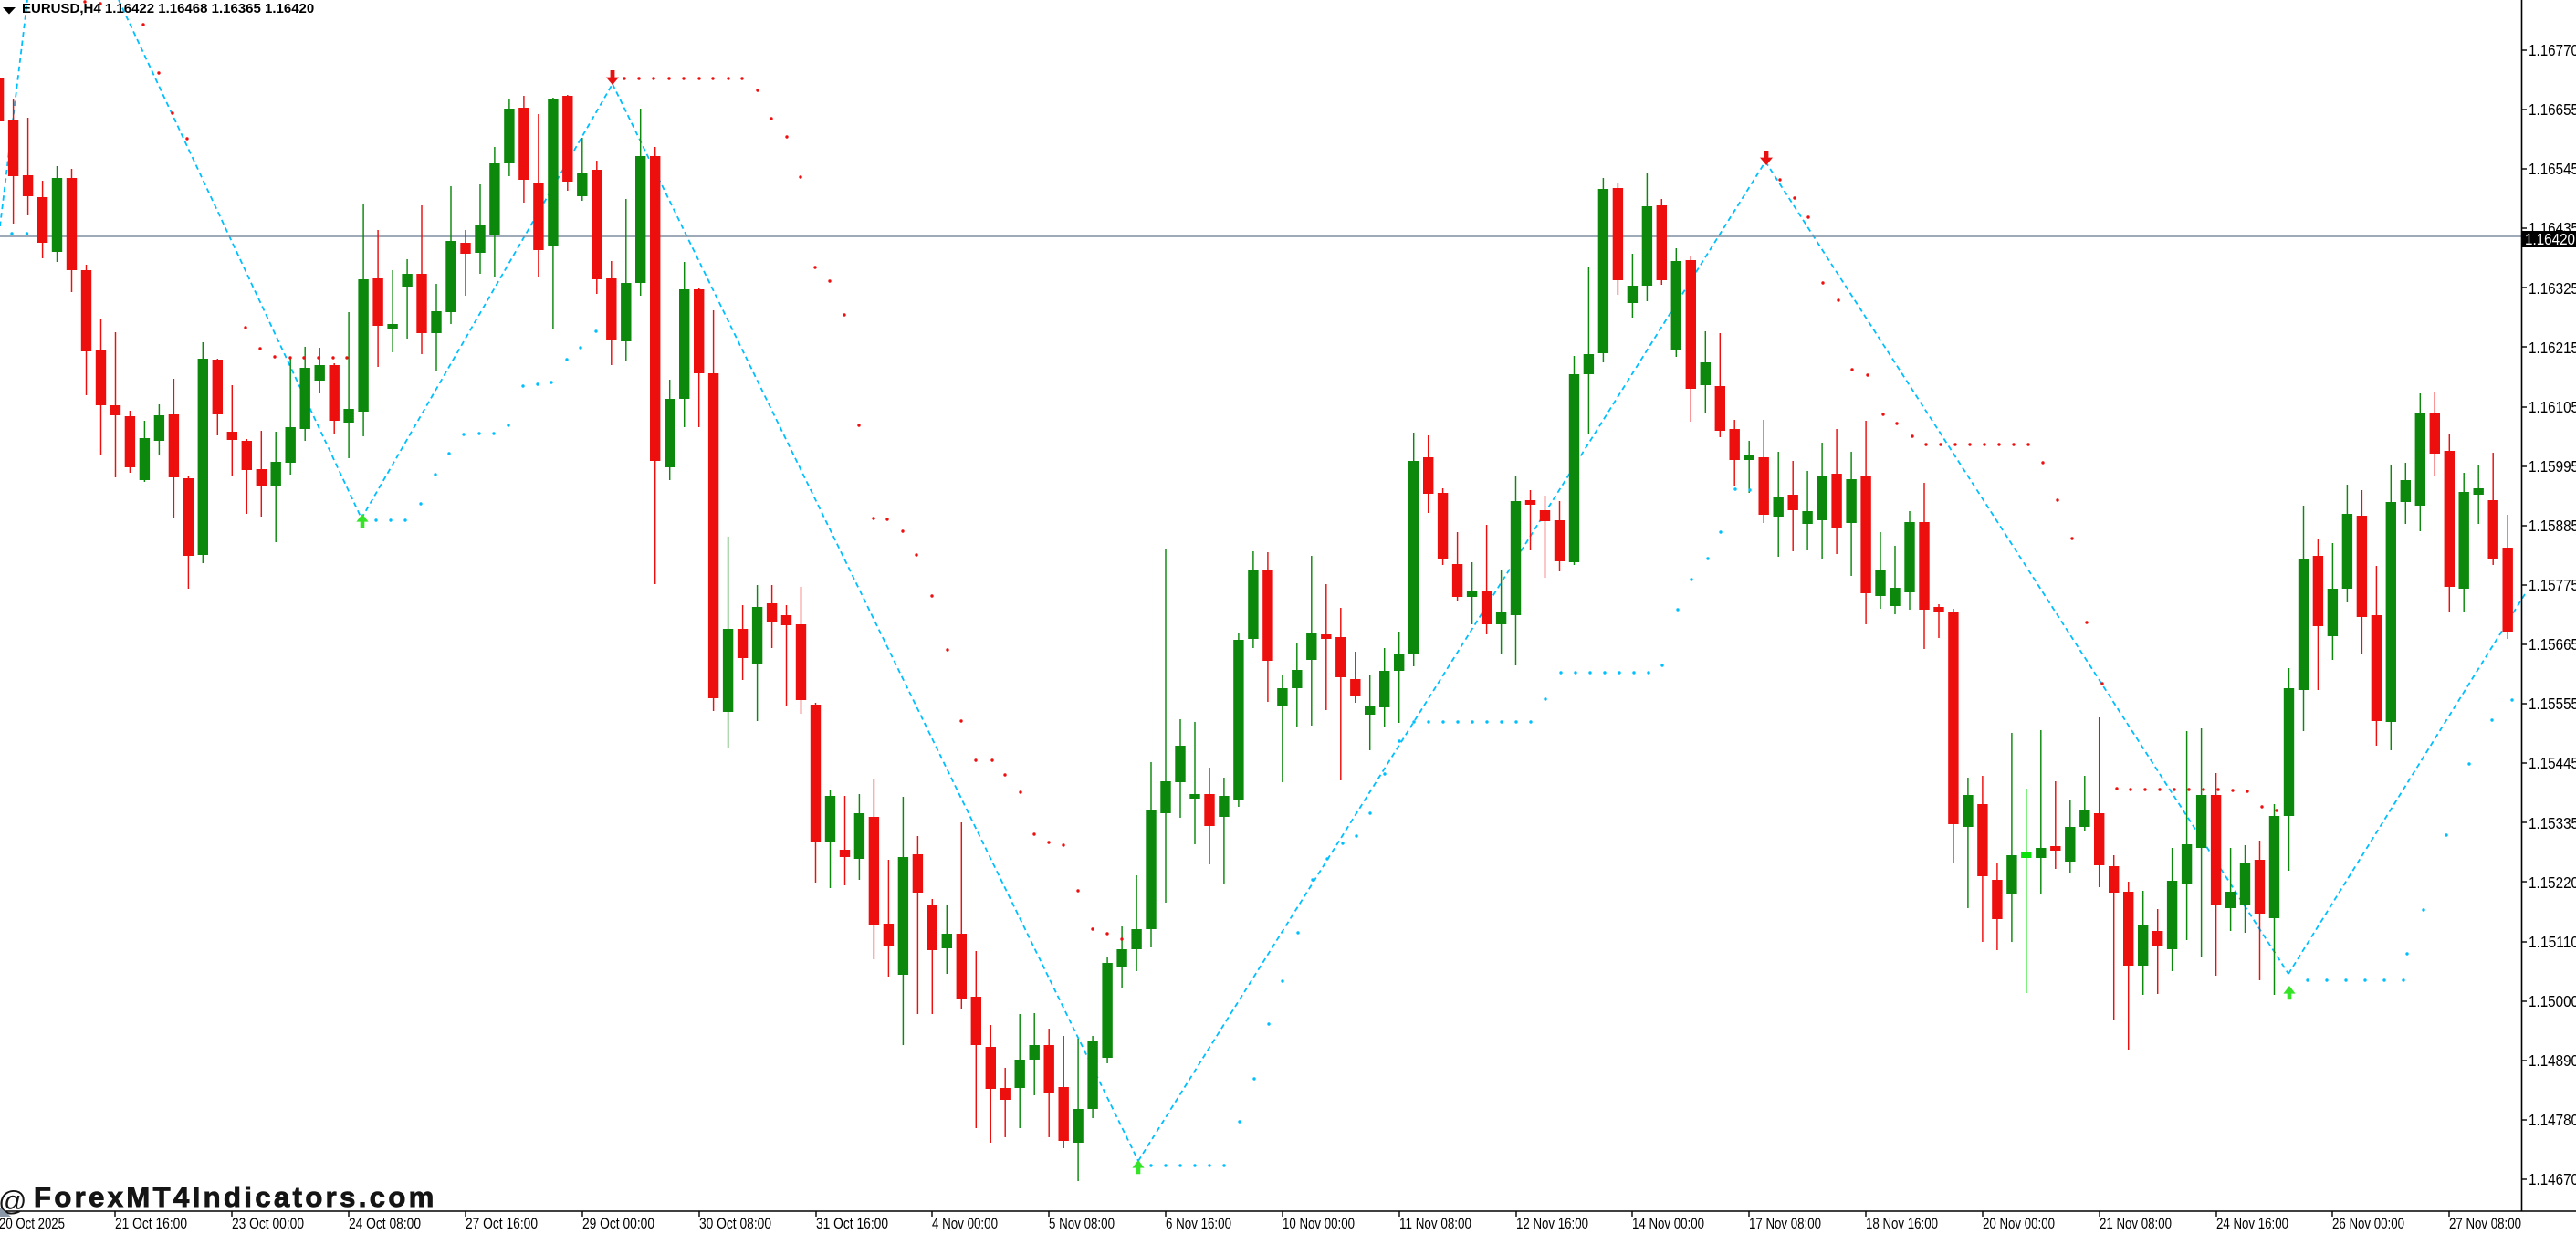 The width and height of the screenshot is (2576, 1234). I want to click on svg-text: 1.16545, so click(2553, 169).